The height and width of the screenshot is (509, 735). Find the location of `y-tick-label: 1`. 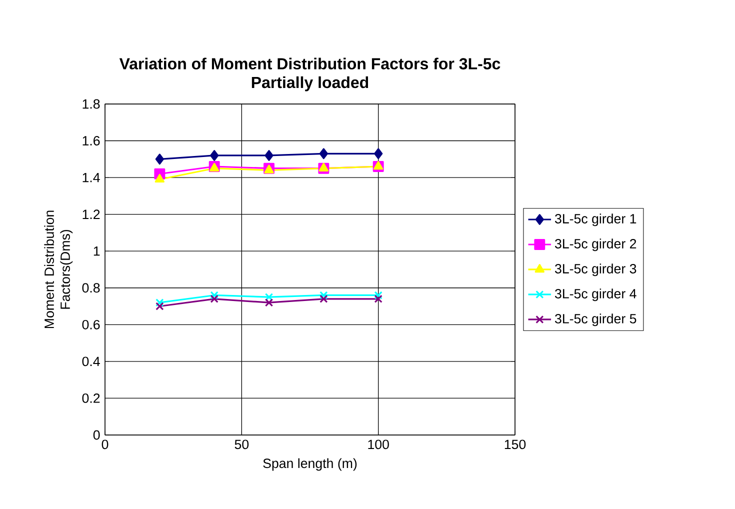

y-tick-label: 1 is located at coordinates (97, 251).